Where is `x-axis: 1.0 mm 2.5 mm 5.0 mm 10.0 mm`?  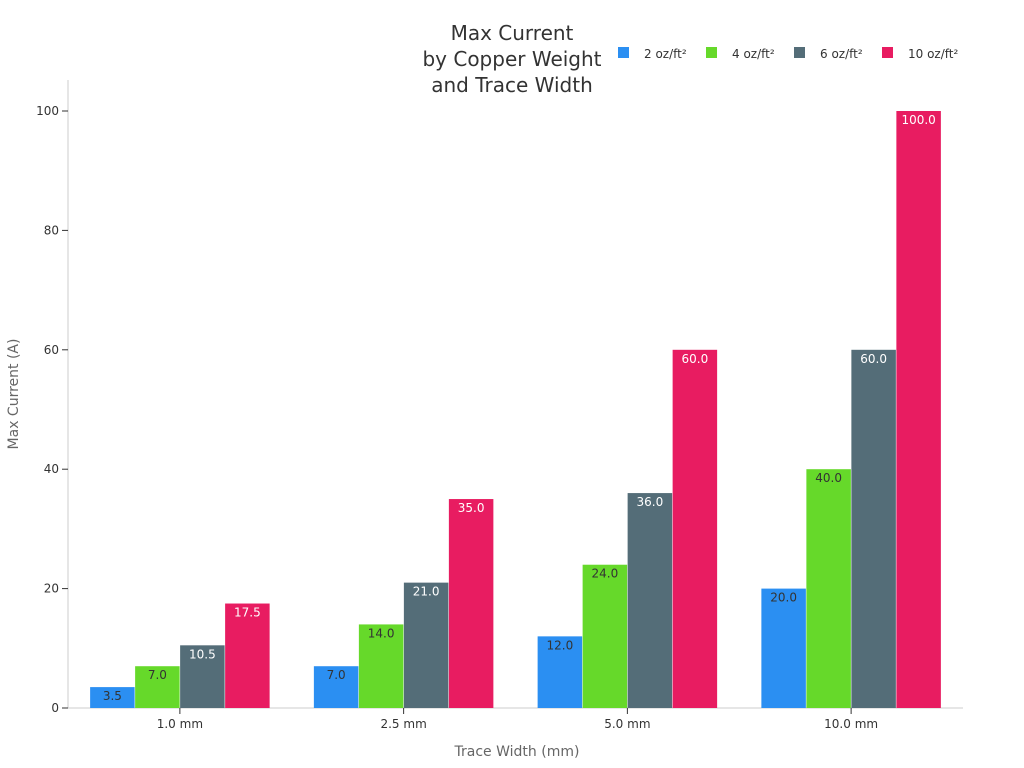 x-axis: 1.0 mm 2.5 mm 5.0 mm 10.0 mm is located at coordinates (515, 719).